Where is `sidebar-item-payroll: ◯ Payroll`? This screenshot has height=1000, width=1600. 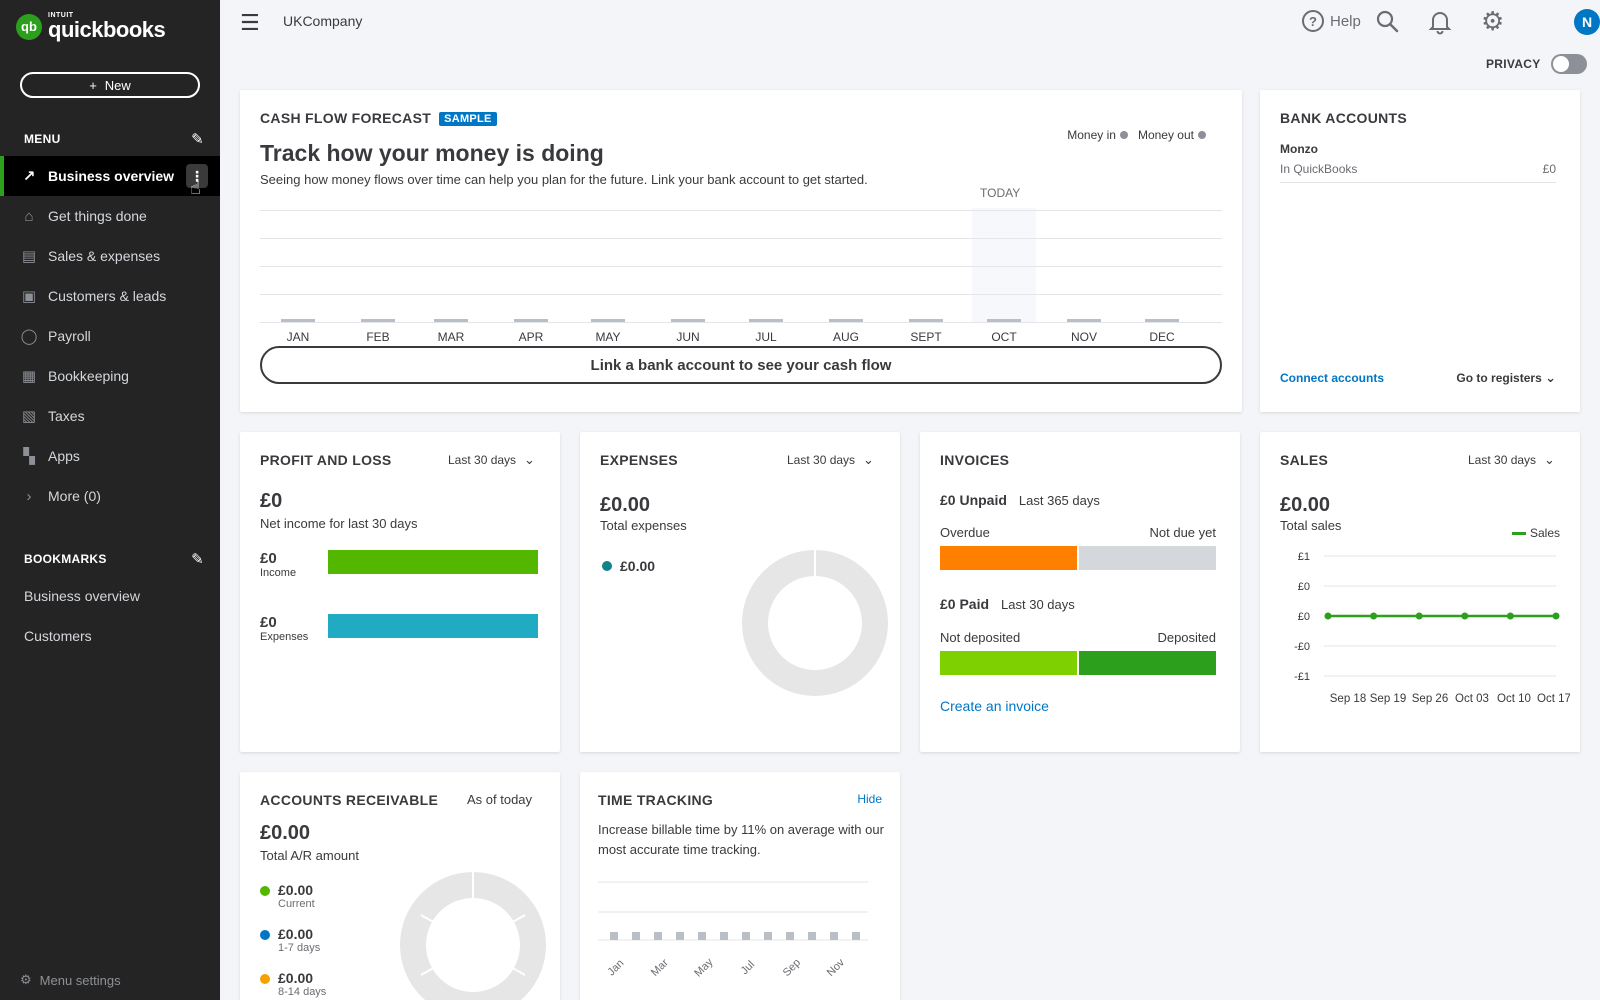 sidebar-item-payroll: ◯ Payroll is located at coordinates (110, 336).